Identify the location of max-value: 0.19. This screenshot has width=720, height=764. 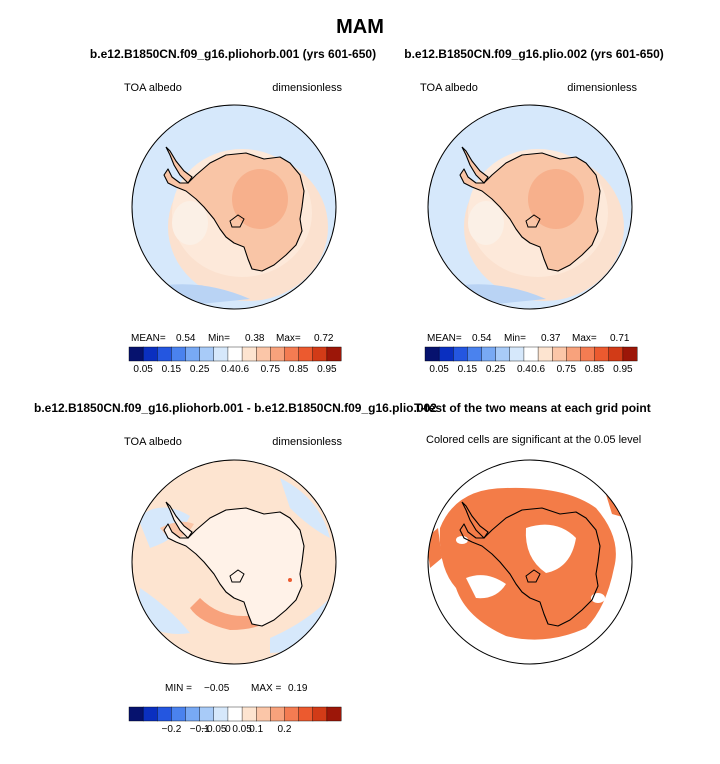
(298, 688).